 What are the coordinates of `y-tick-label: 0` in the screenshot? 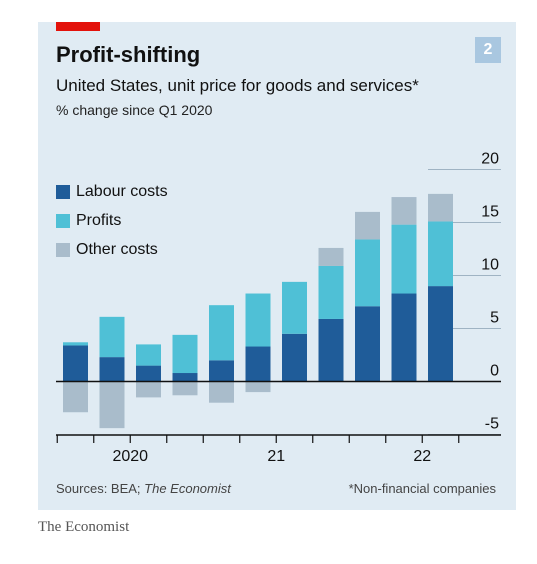 It's located at (494, 371).